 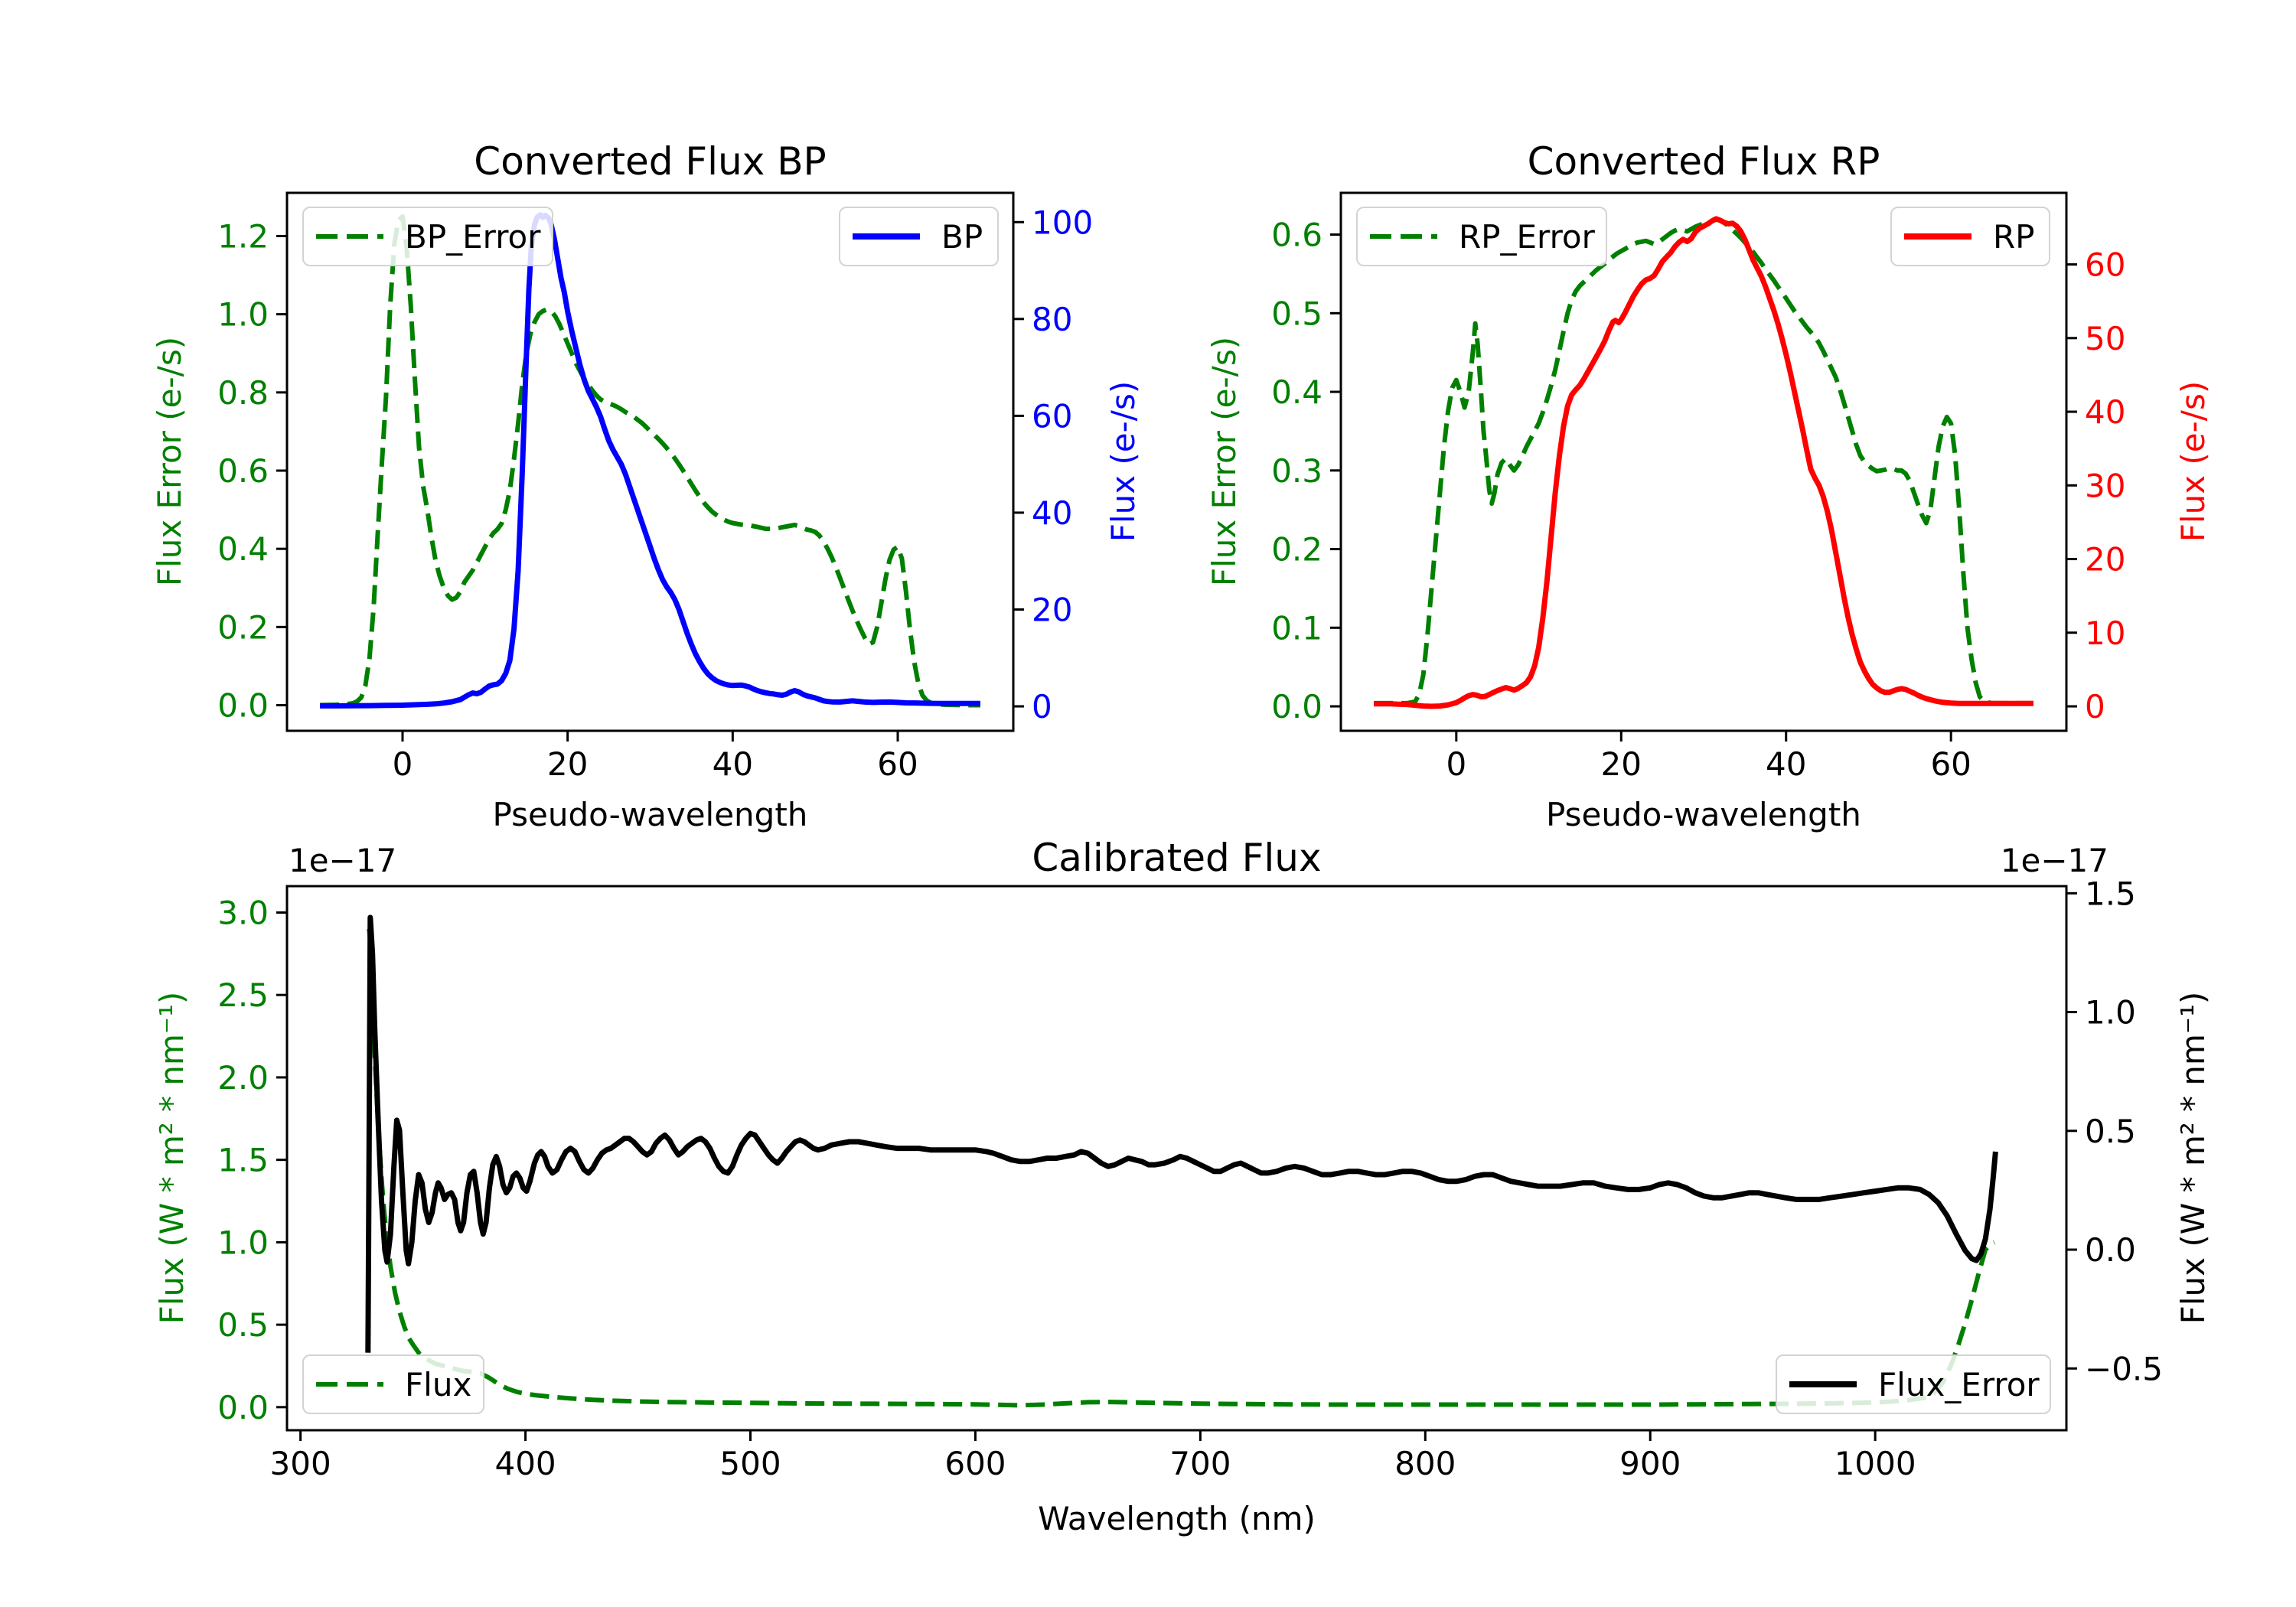 I want to click on rp-error-legend-sample-icon, so click(x=1403, y=237).